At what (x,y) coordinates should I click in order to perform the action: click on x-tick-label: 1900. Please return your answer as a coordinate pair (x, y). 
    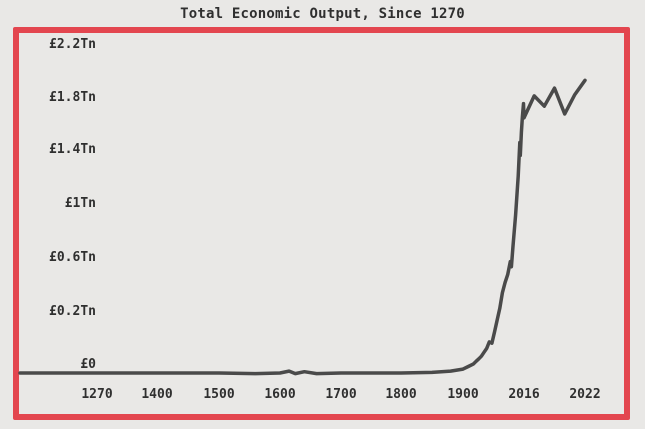
    Looking at the image, I should click on (462, 394).